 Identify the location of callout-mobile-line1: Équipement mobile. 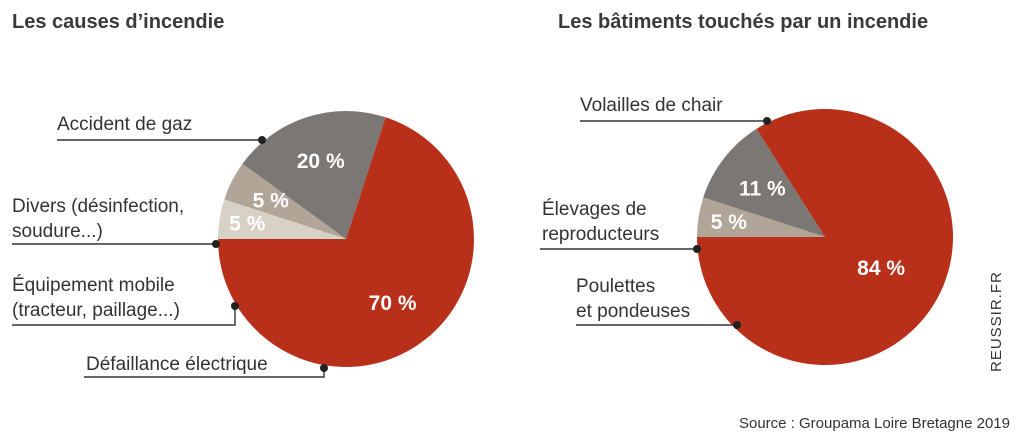
(93, 285).